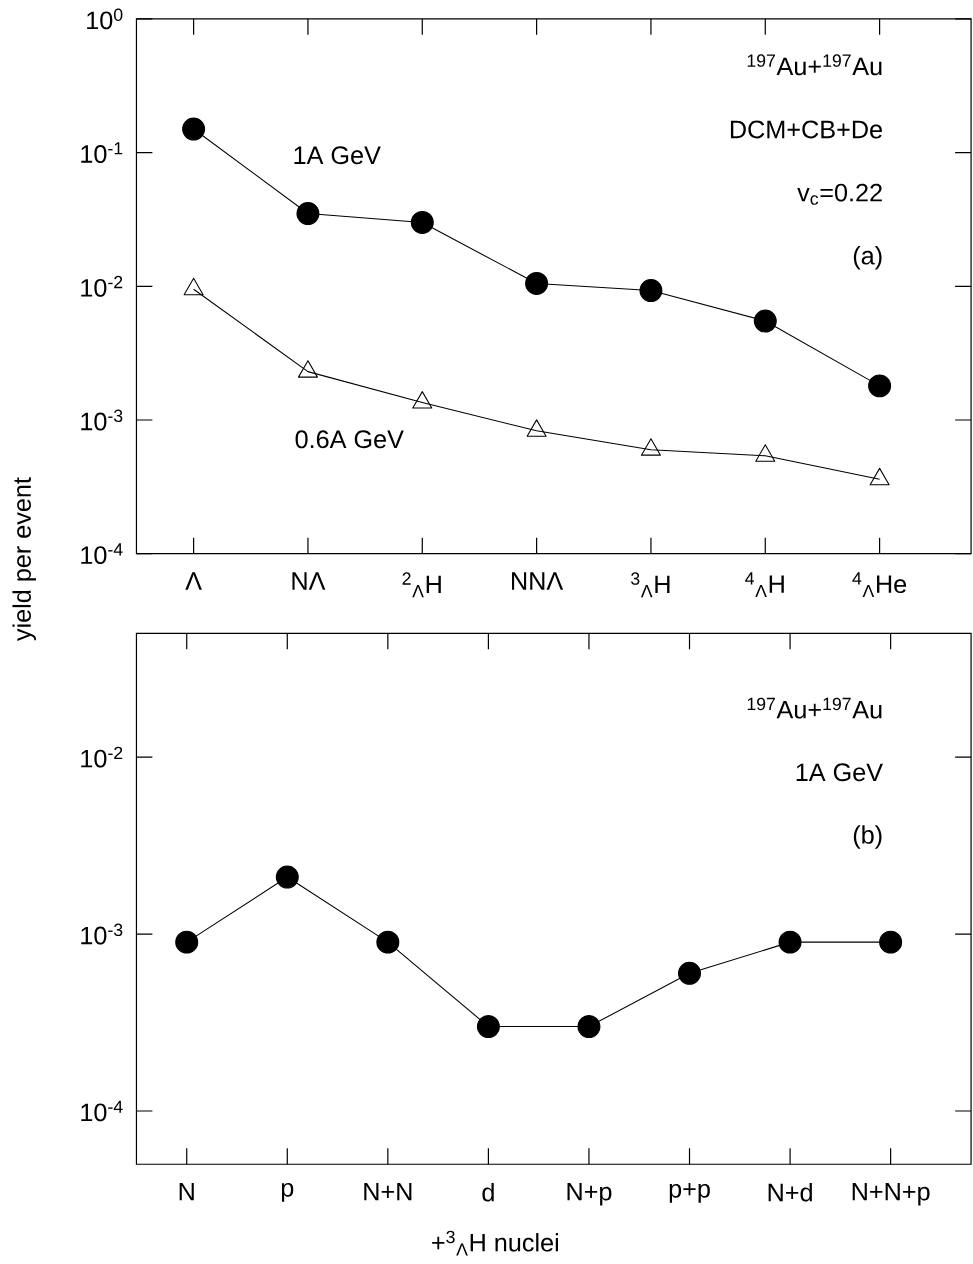 Image resolution: width=973 pixels, height=1264 pixels. Describe the element at coordinates (839, 772) in the screenshot. I see `annotation: 1A GeV` at that location.